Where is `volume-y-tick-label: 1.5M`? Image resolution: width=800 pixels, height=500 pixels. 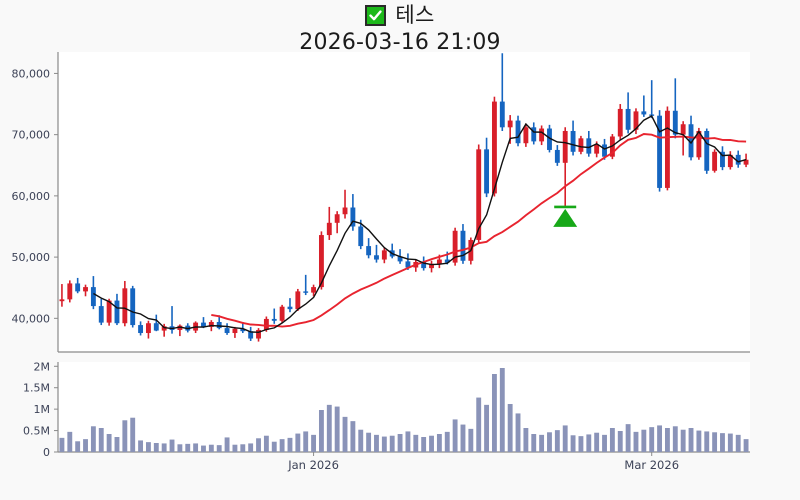
volume-y-tick-label: 1.5M is located at coordinates (36, 388).